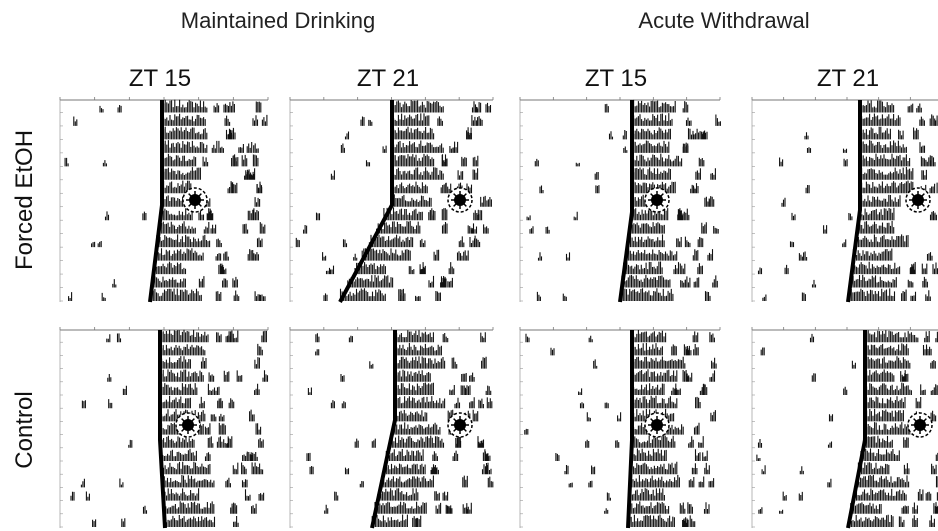 Image resolution: width=938 pixels, height=531 pixels. What do you see at coordinates (723, 20) in the screenshot?
I see `group-header: Acute Withdrawal` at bounding box center [723, 20].